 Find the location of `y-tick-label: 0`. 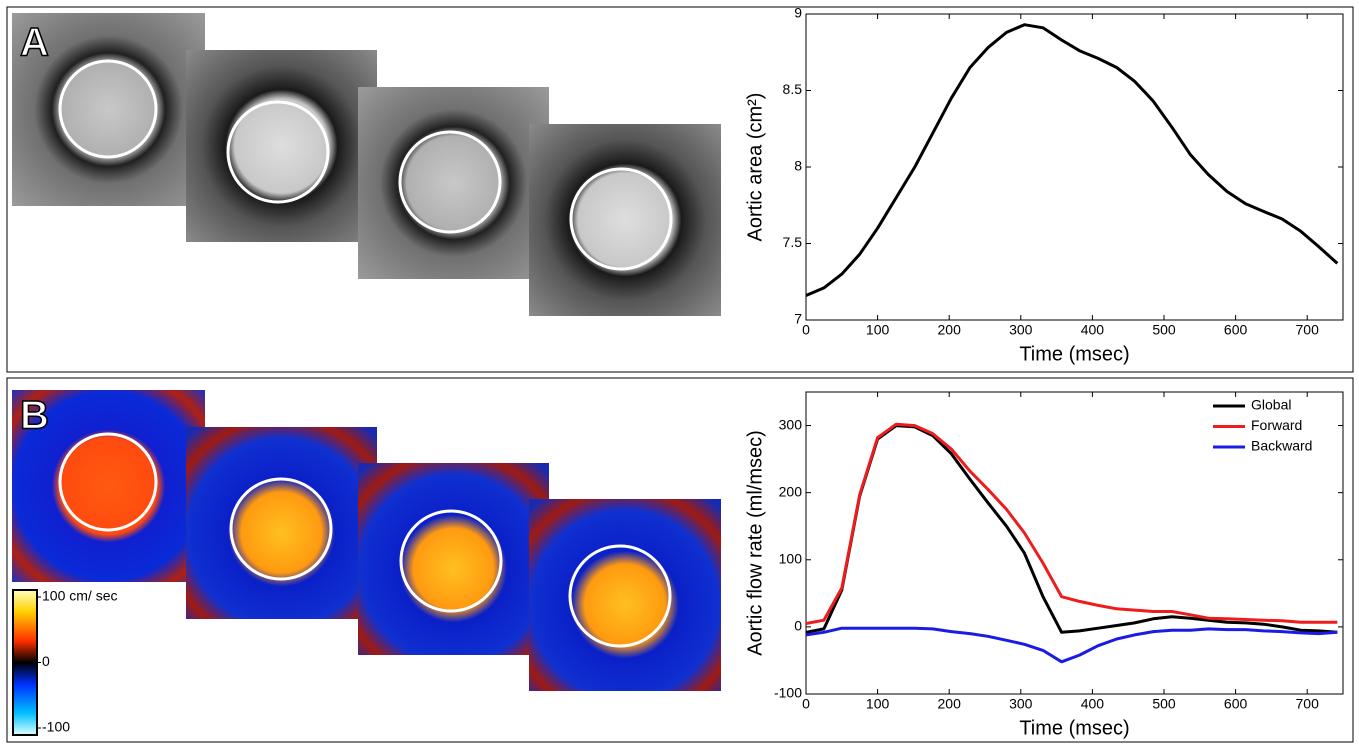

y-tick-label: 0 is located at coordinates (798, 626).